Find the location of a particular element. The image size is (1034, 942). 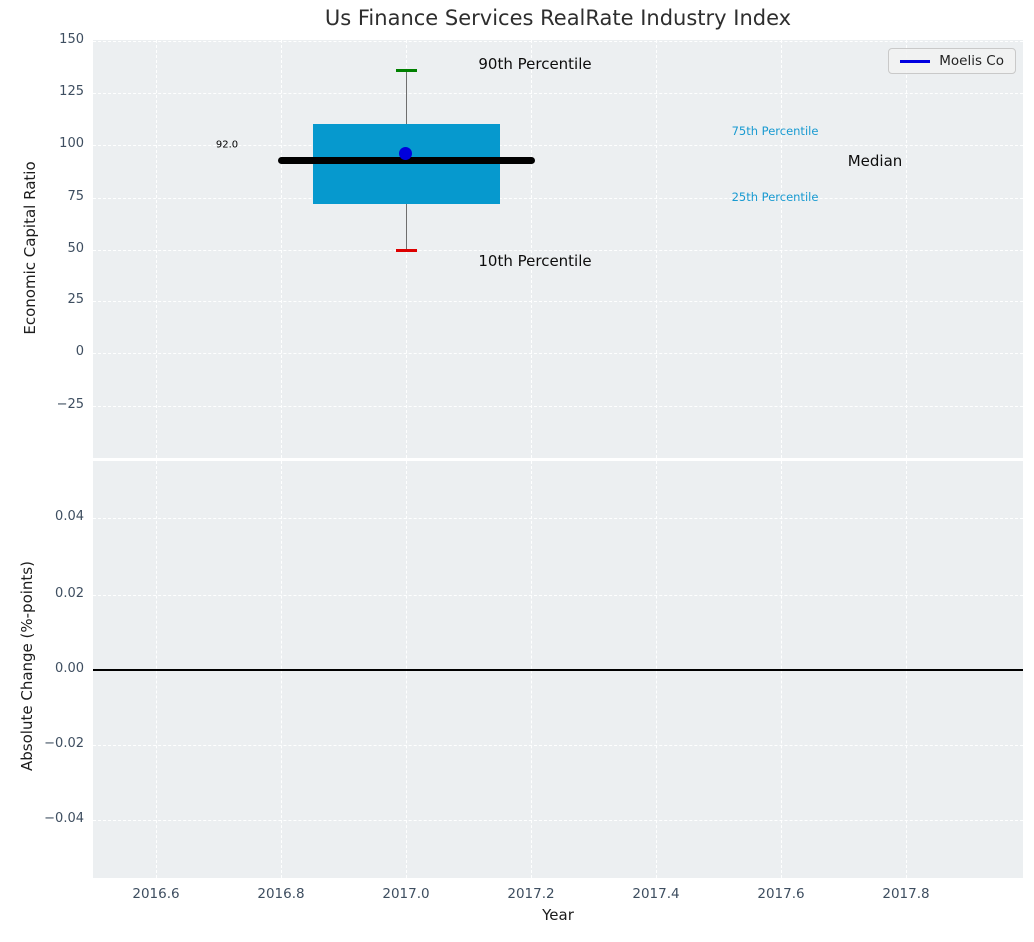

iqr-box is located at coordinates (406, 164).